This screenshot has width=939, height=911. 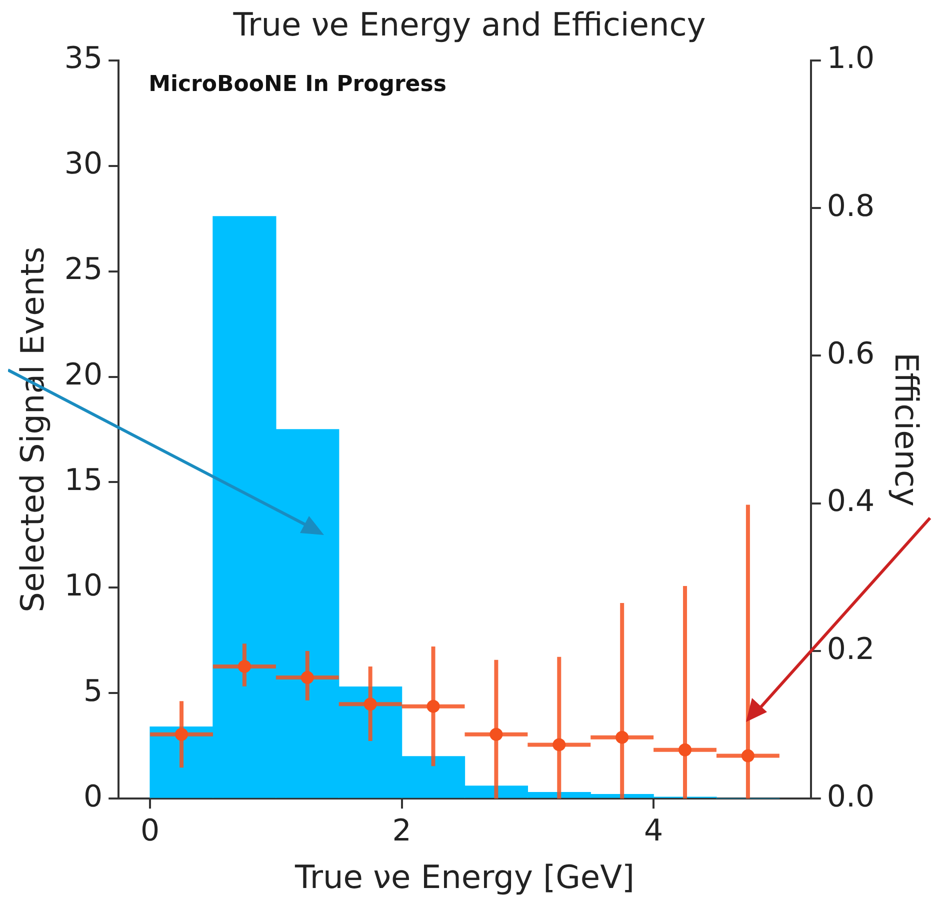 I want to click on y-tick-label: 5, so click(x=93, y=691).